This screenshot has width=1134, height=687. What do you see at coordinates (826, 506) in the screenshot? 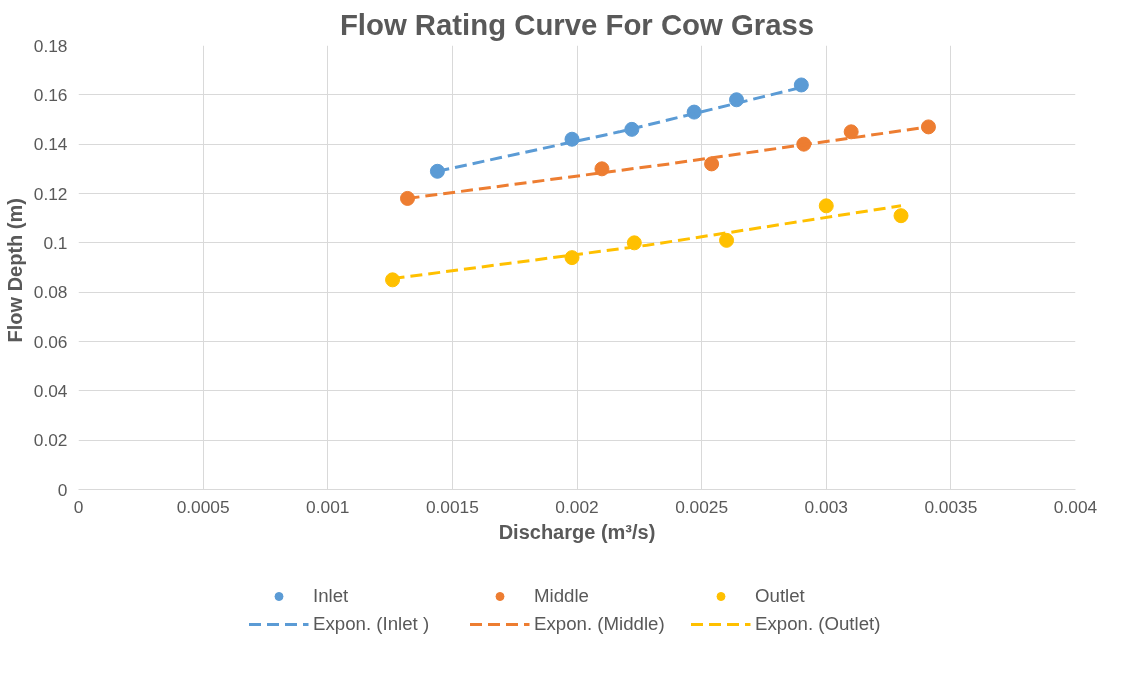
I see `x-tick-label: 0.003` at bounding box center [826, 506].